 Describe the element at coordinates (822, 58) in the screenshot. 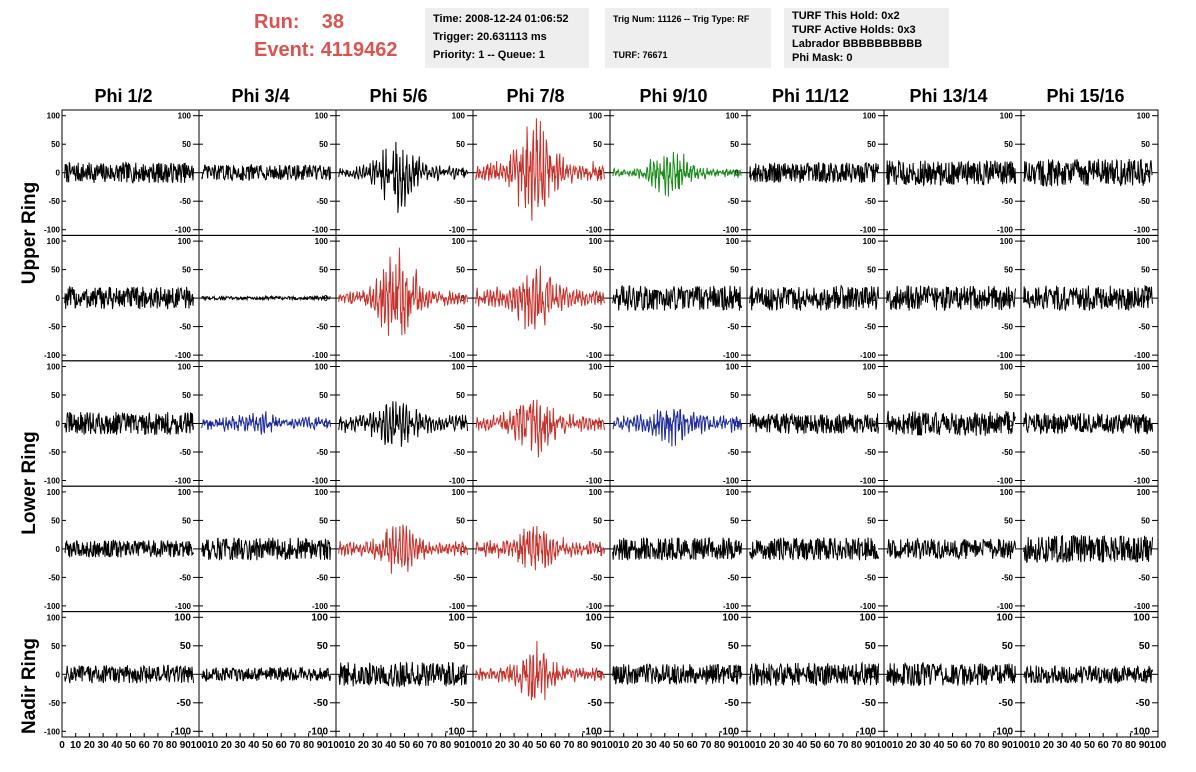

I see `phi-mask-line: Phi Mask: 0` at that location.